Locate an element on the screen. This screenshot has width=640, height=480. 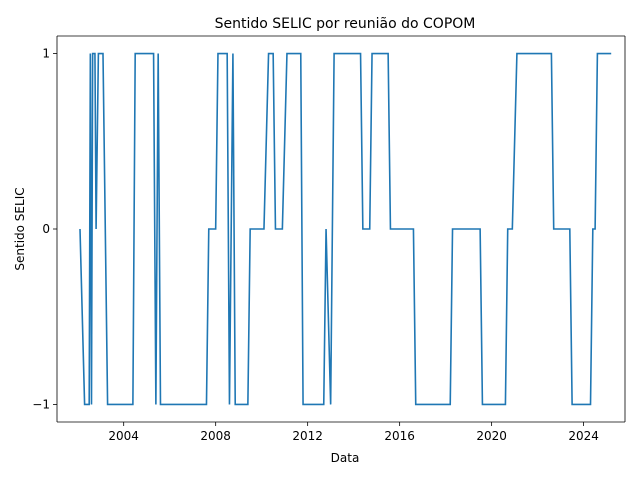
x-tick-label: 2008 is located at coordinates (215, 436).